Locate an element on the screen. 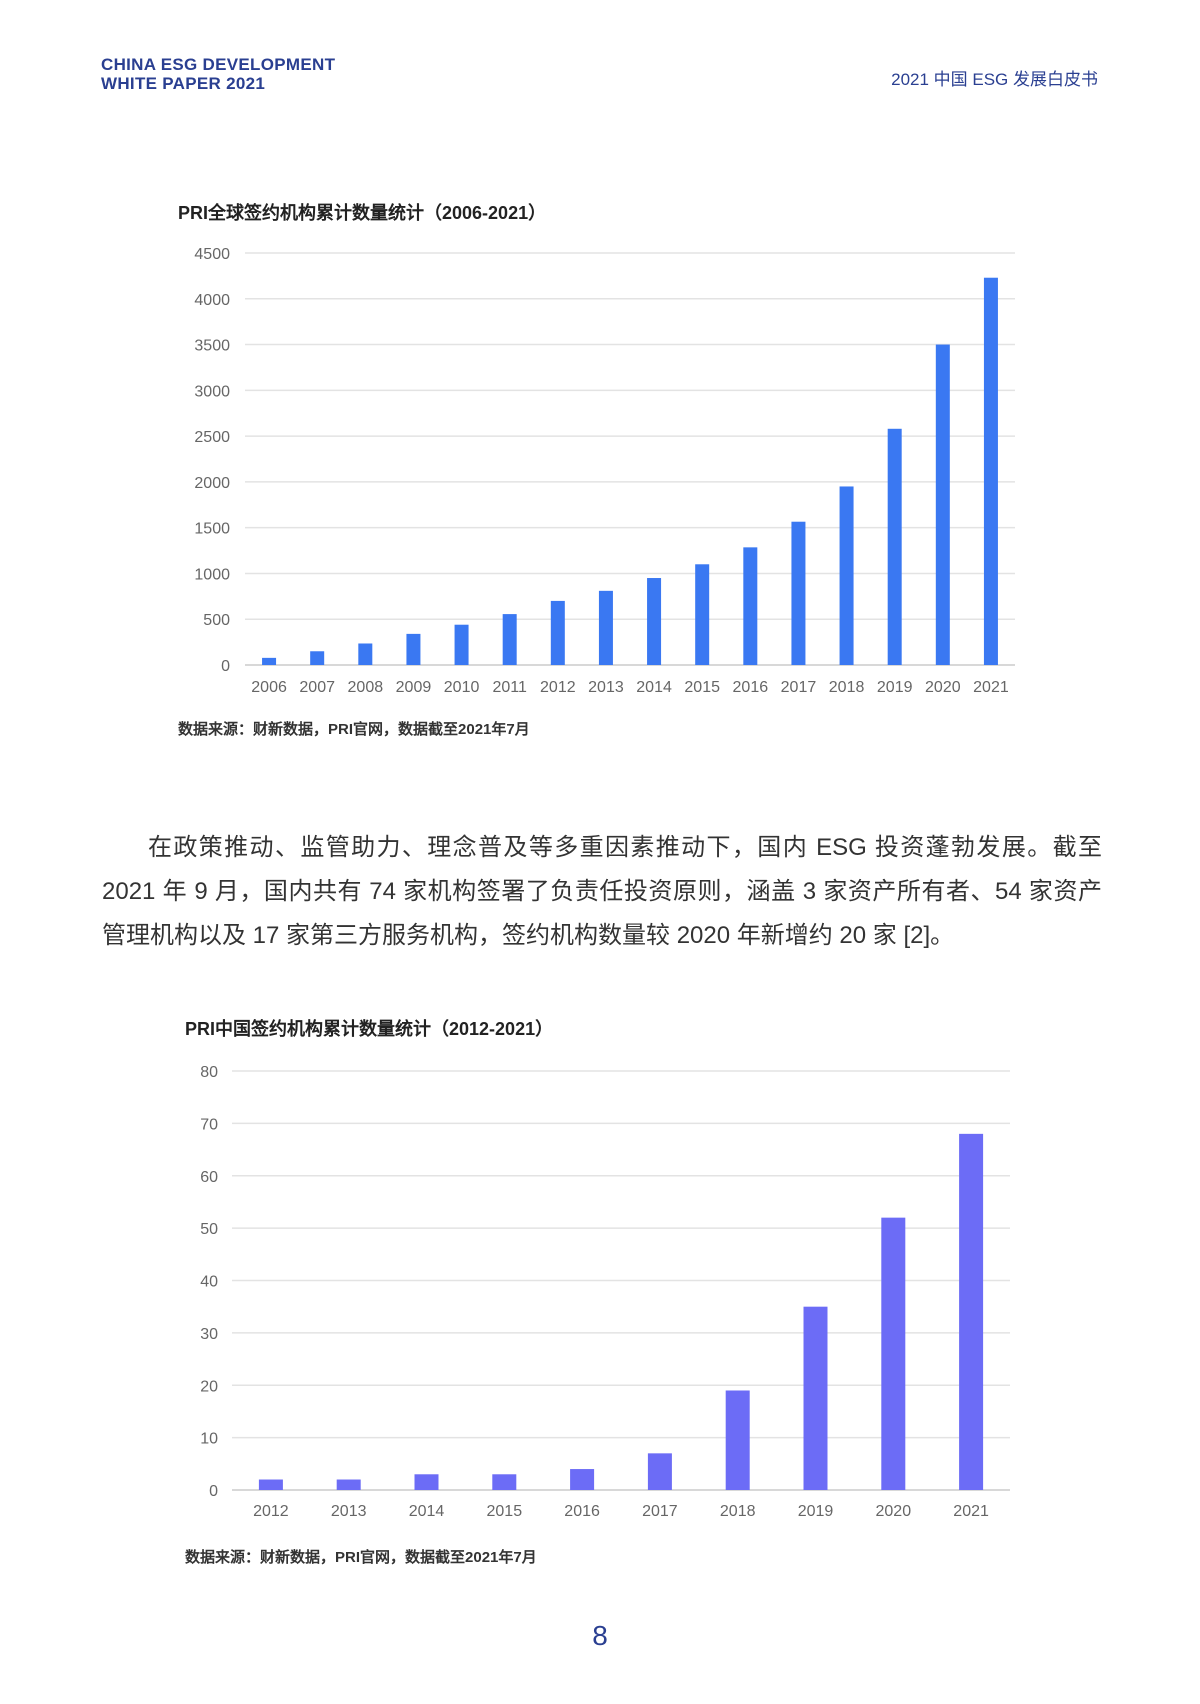 Image resolution: width=1200 pixels, height=1704 pixels. y-tick-label: 2500 is located at coordinates (212, 437).